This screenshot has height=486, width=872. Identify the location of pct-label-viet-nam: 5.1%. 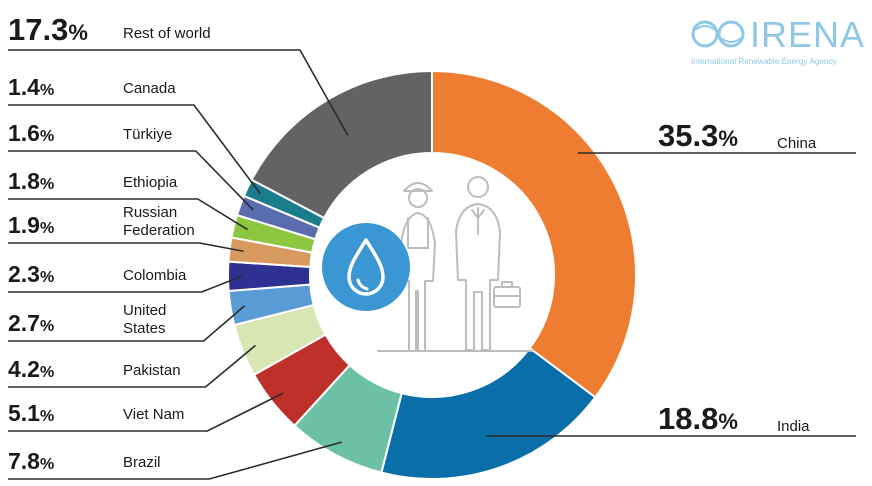
(31, 413).